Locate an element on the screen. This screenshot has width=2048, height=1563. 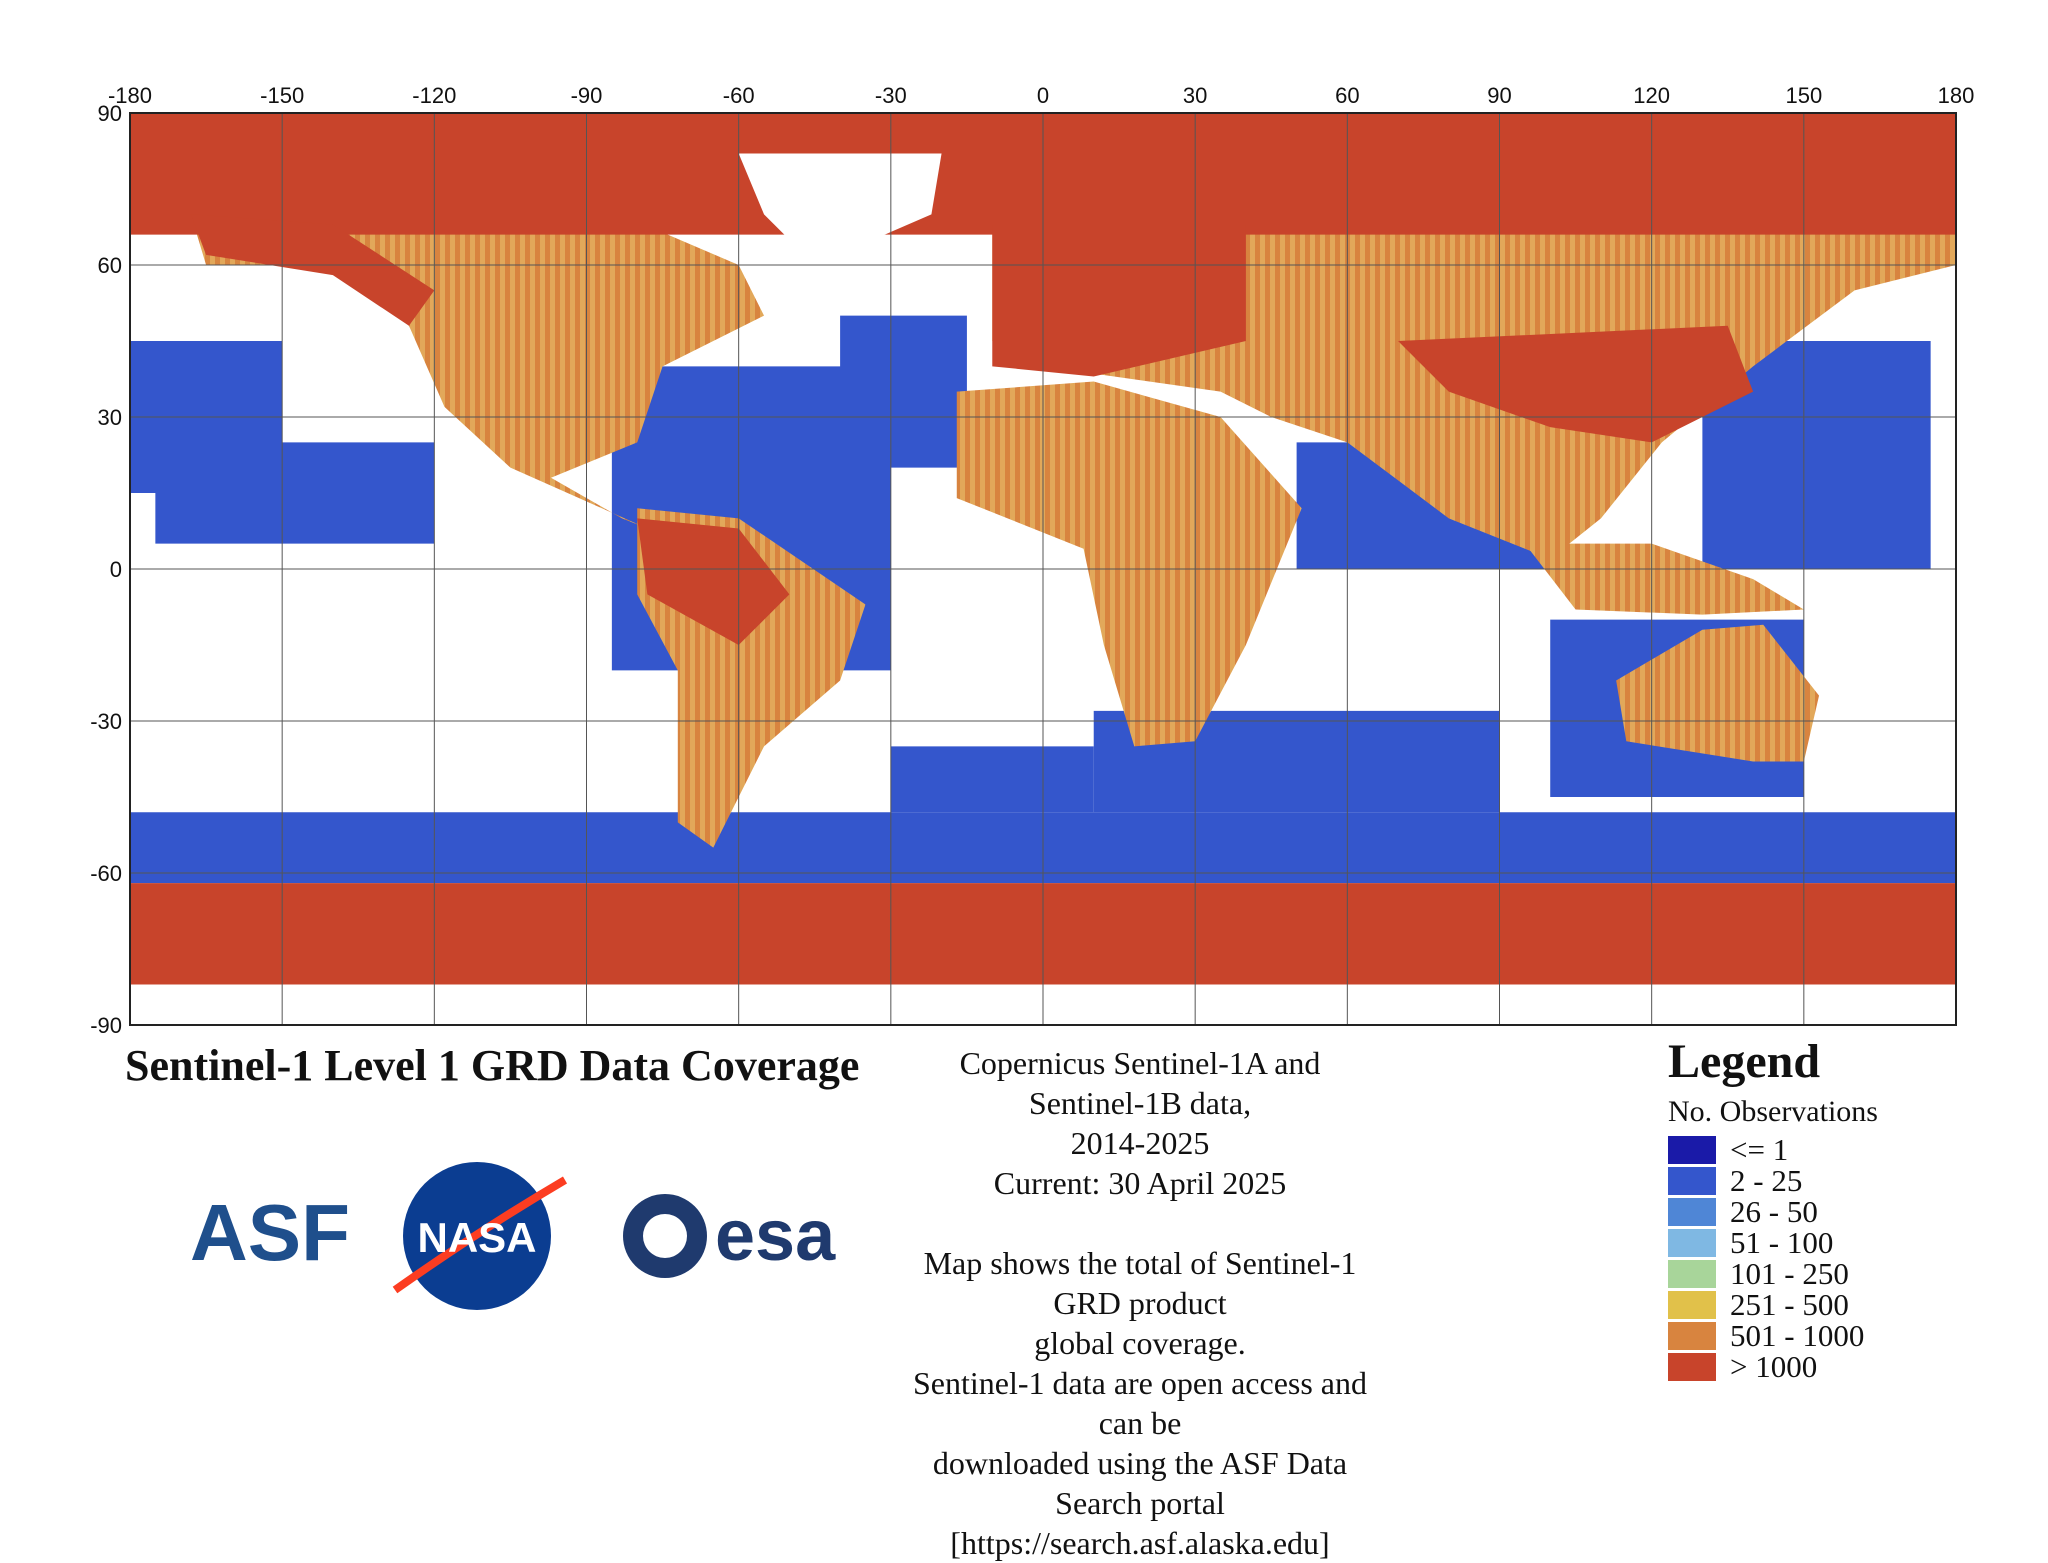
info-line: Current: 30 April 2025 is located at coordinates (1140, 1183).